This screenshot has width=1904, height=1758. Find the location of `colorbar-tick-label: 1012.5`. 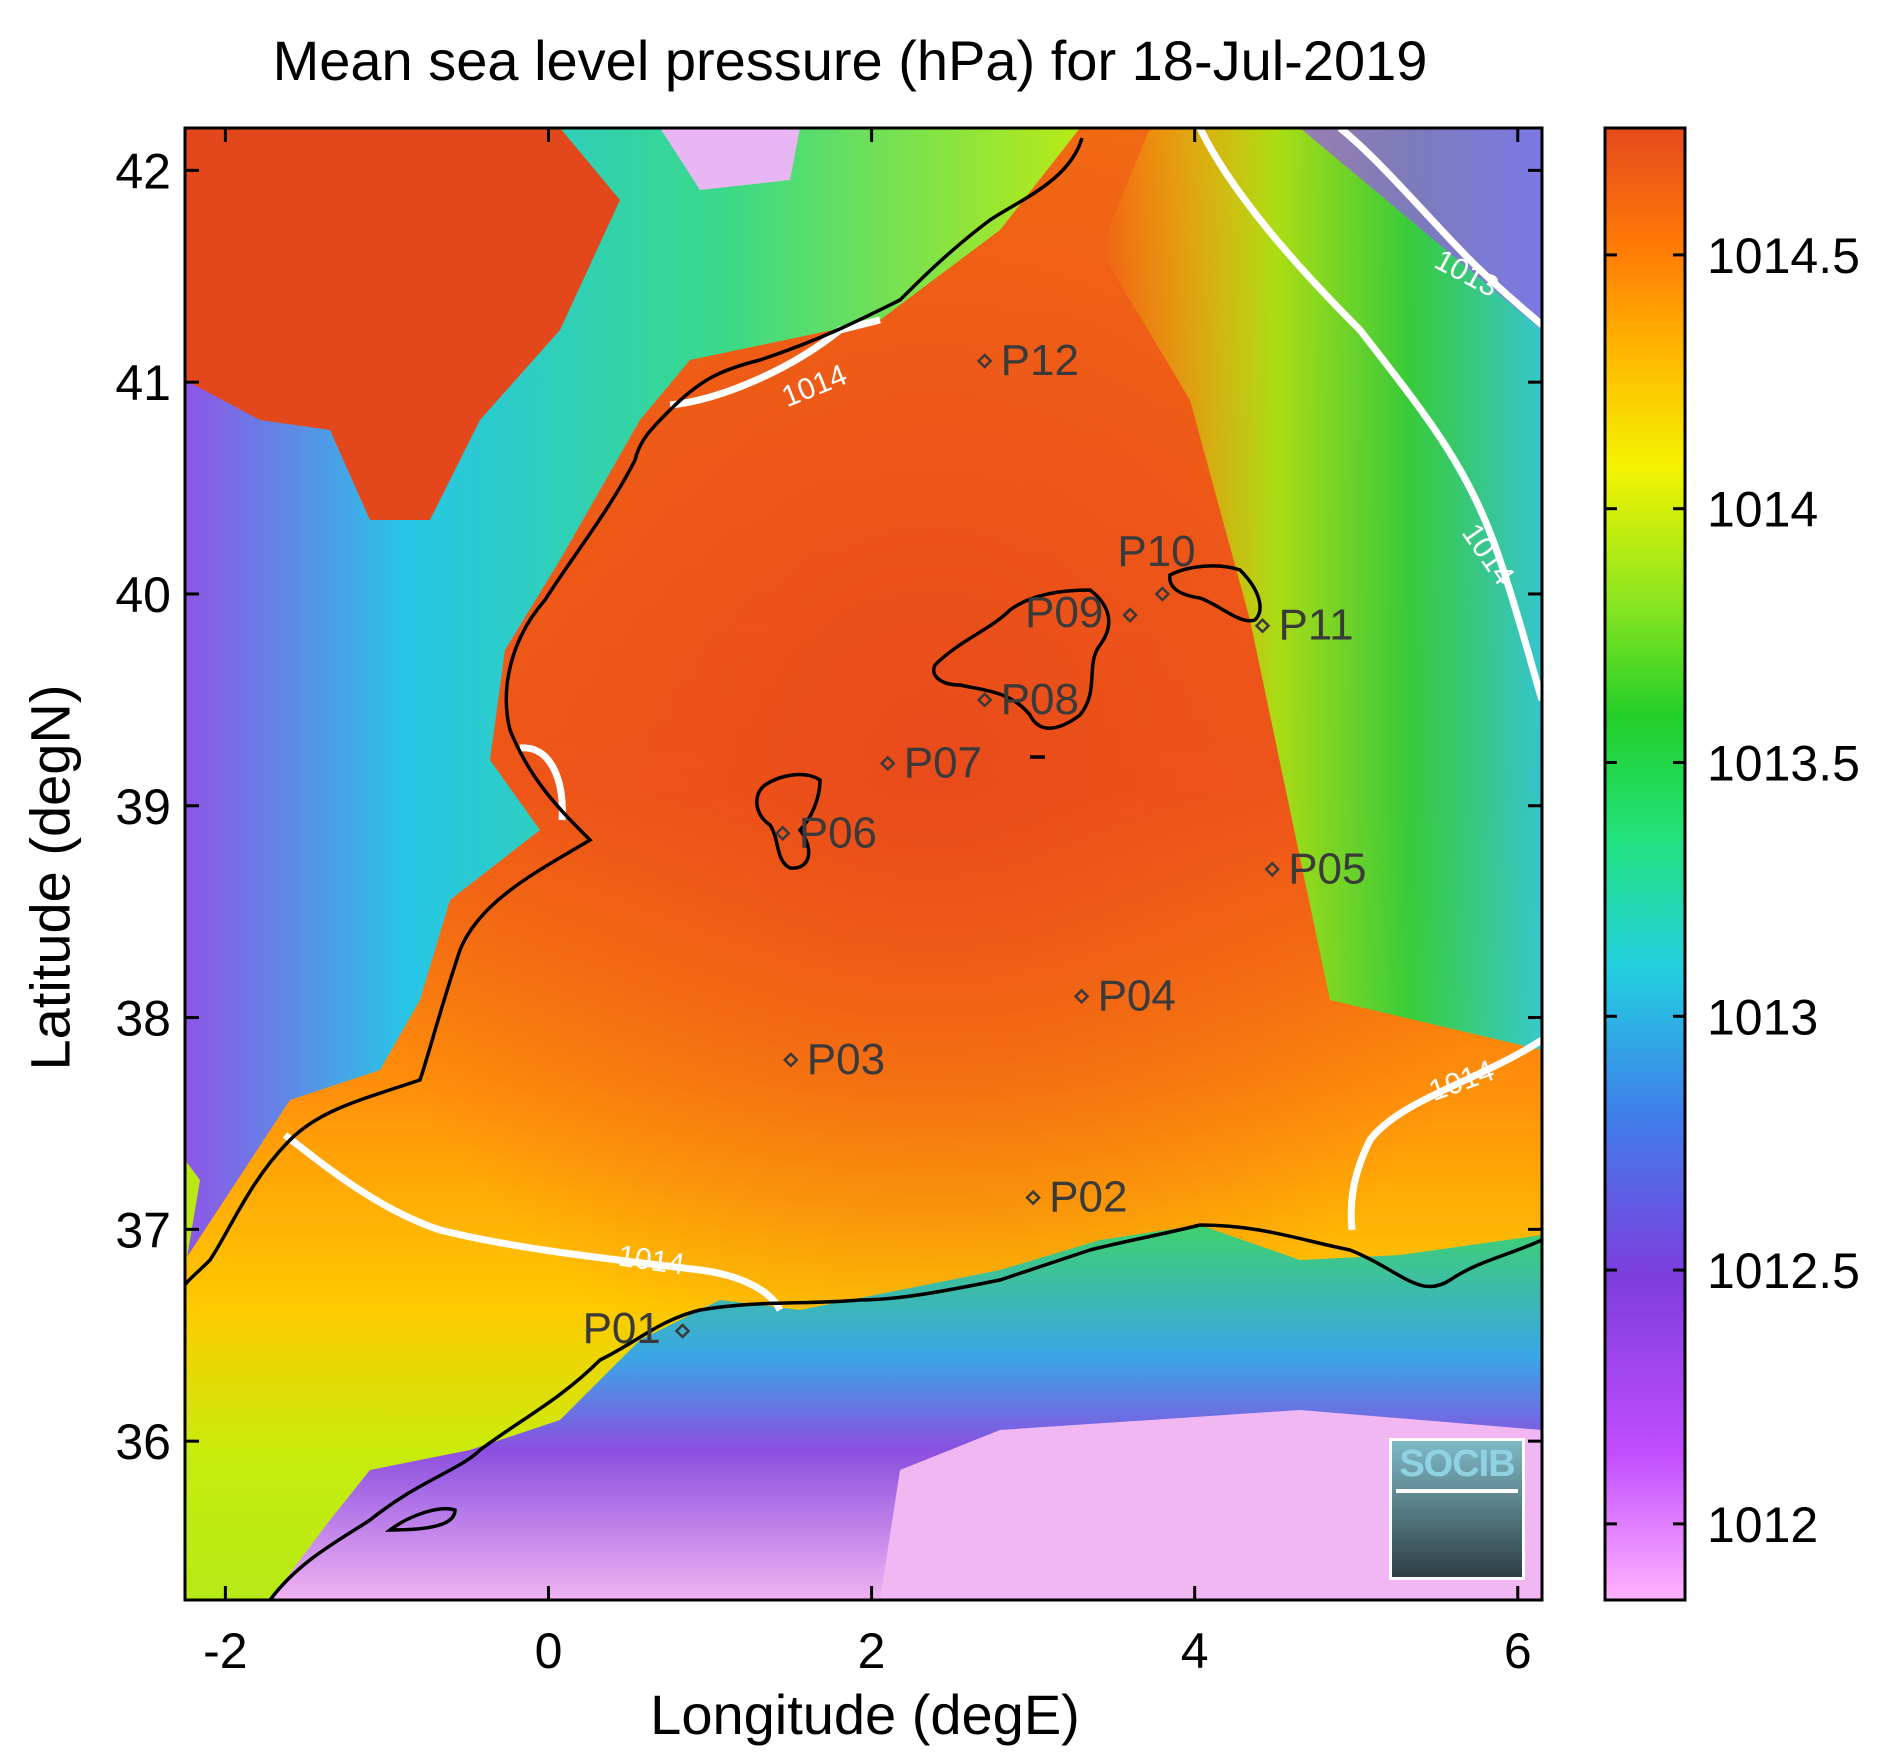

colorbar-tick-label: 1012.5 is located at coordinates (1783, 1271).